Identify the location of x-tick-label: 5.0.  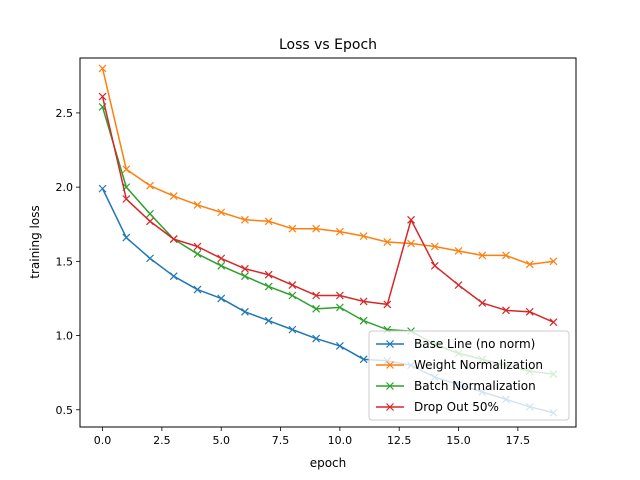
(221, 440).